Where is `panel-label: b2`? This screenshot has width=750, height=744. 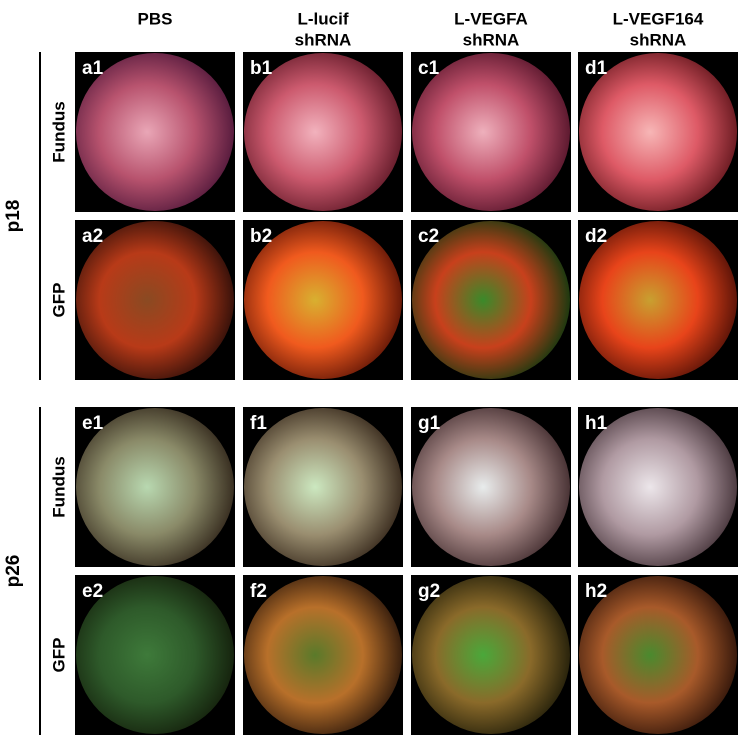
panel-label: b2 is located at coordinates (261, 236).